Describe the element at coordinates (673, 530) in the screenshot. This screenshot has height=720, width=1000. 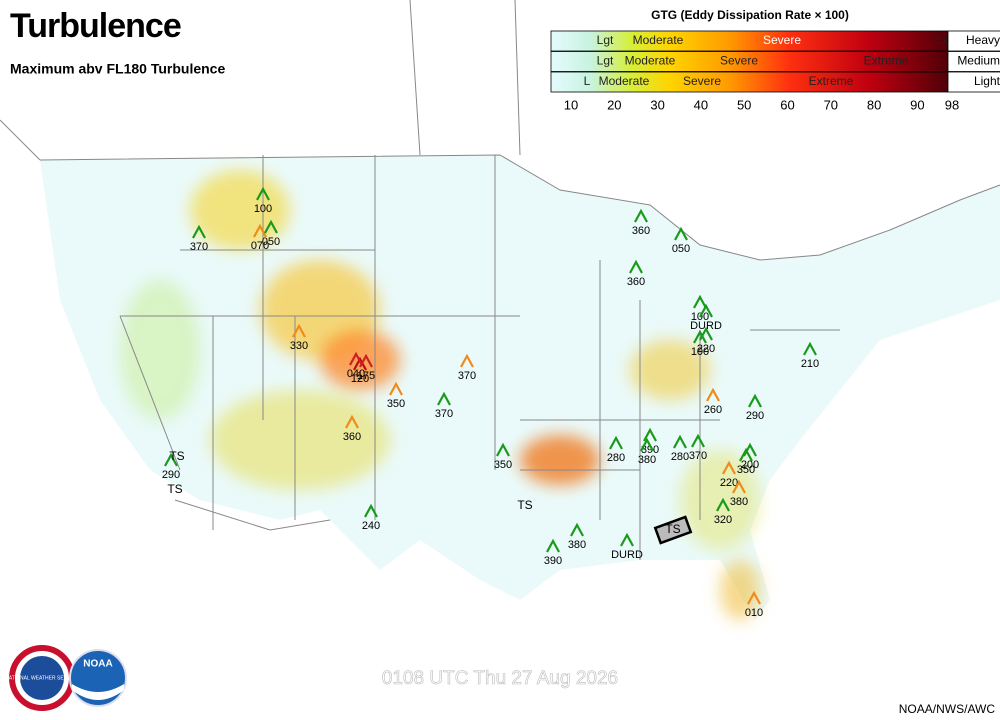
I see `storm-box` at that location.